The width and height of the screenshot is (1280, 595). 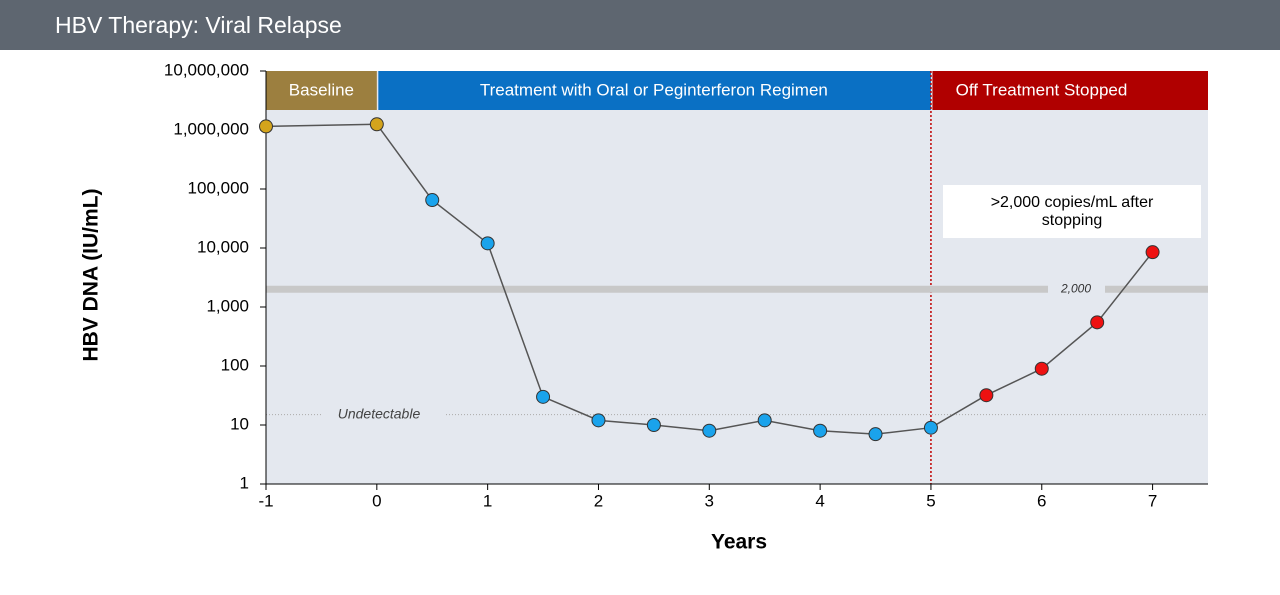 I want to click on x-tick-label: 0, so click(x=376, y=500).